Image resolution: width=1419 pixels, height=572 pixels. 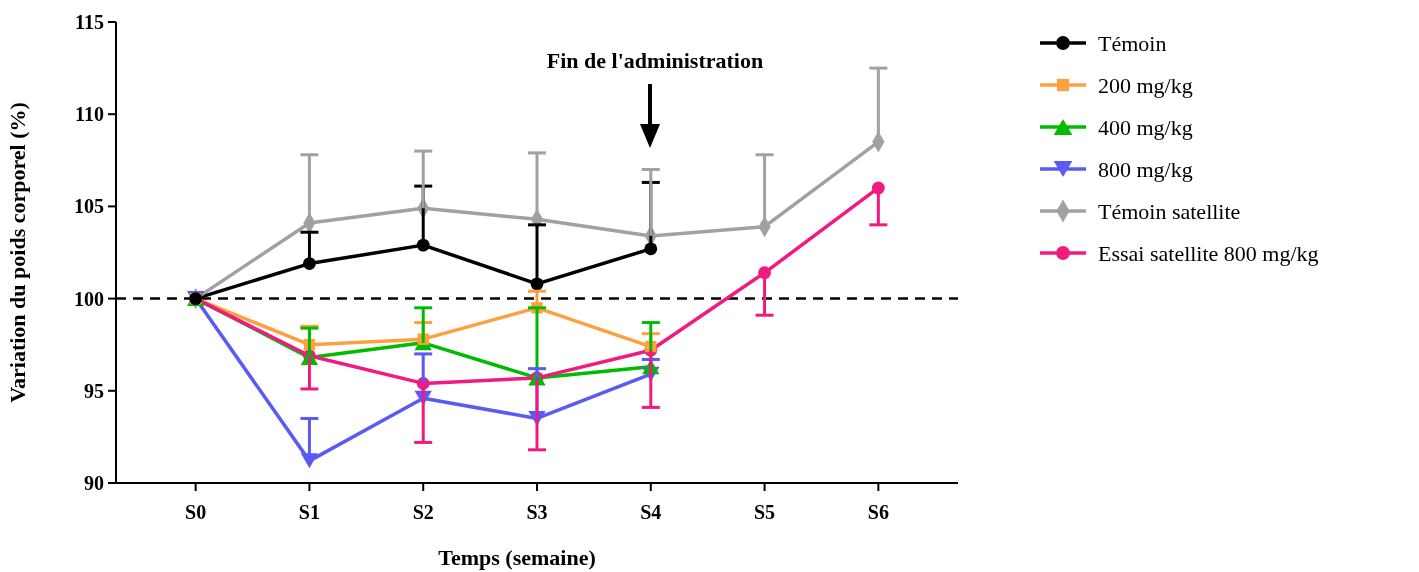 I want to click on y-tick-label: 90, so click(x=94, y=483).